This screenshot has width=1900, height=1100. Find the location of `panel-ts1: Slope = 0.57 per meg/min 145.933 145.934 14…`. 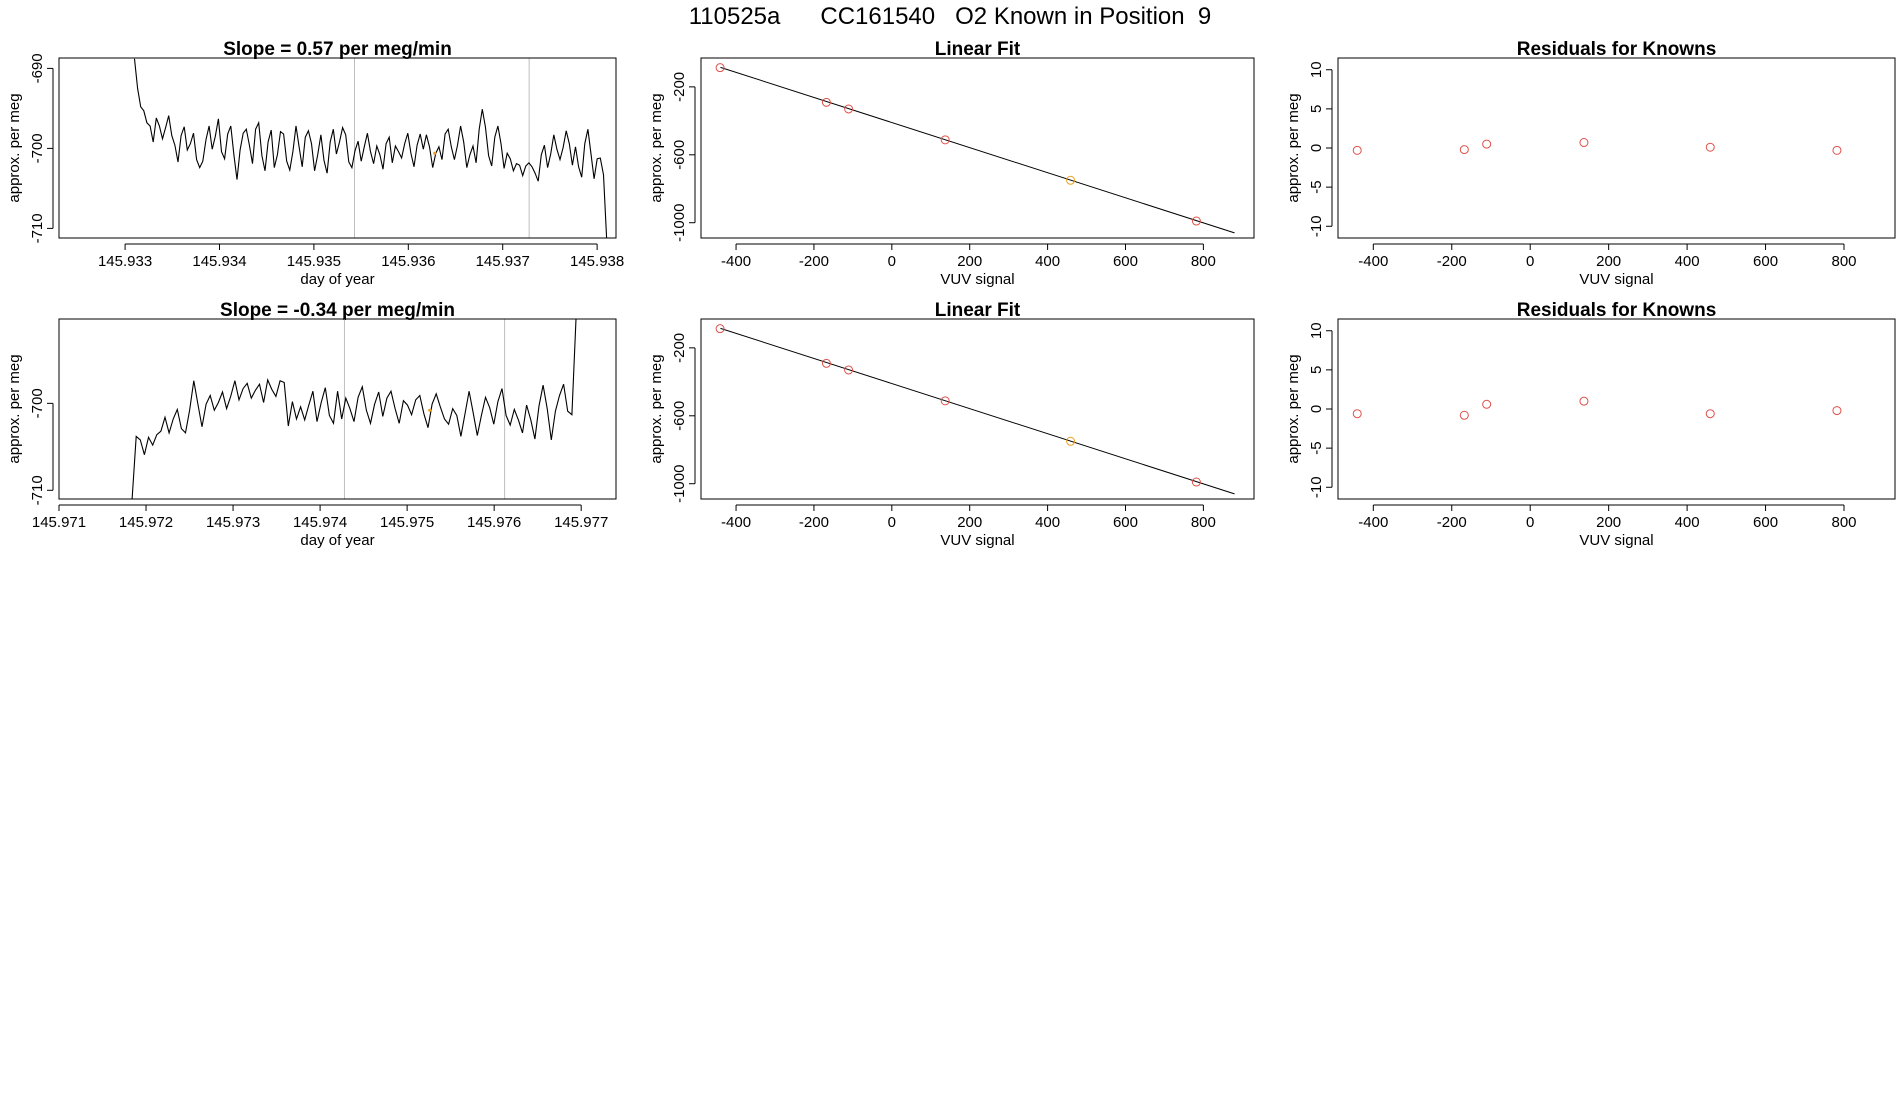

panel-ts1: Slope = 0.57 per meg/min 145.933 145.934 14… is located at coordinates (315, 163).